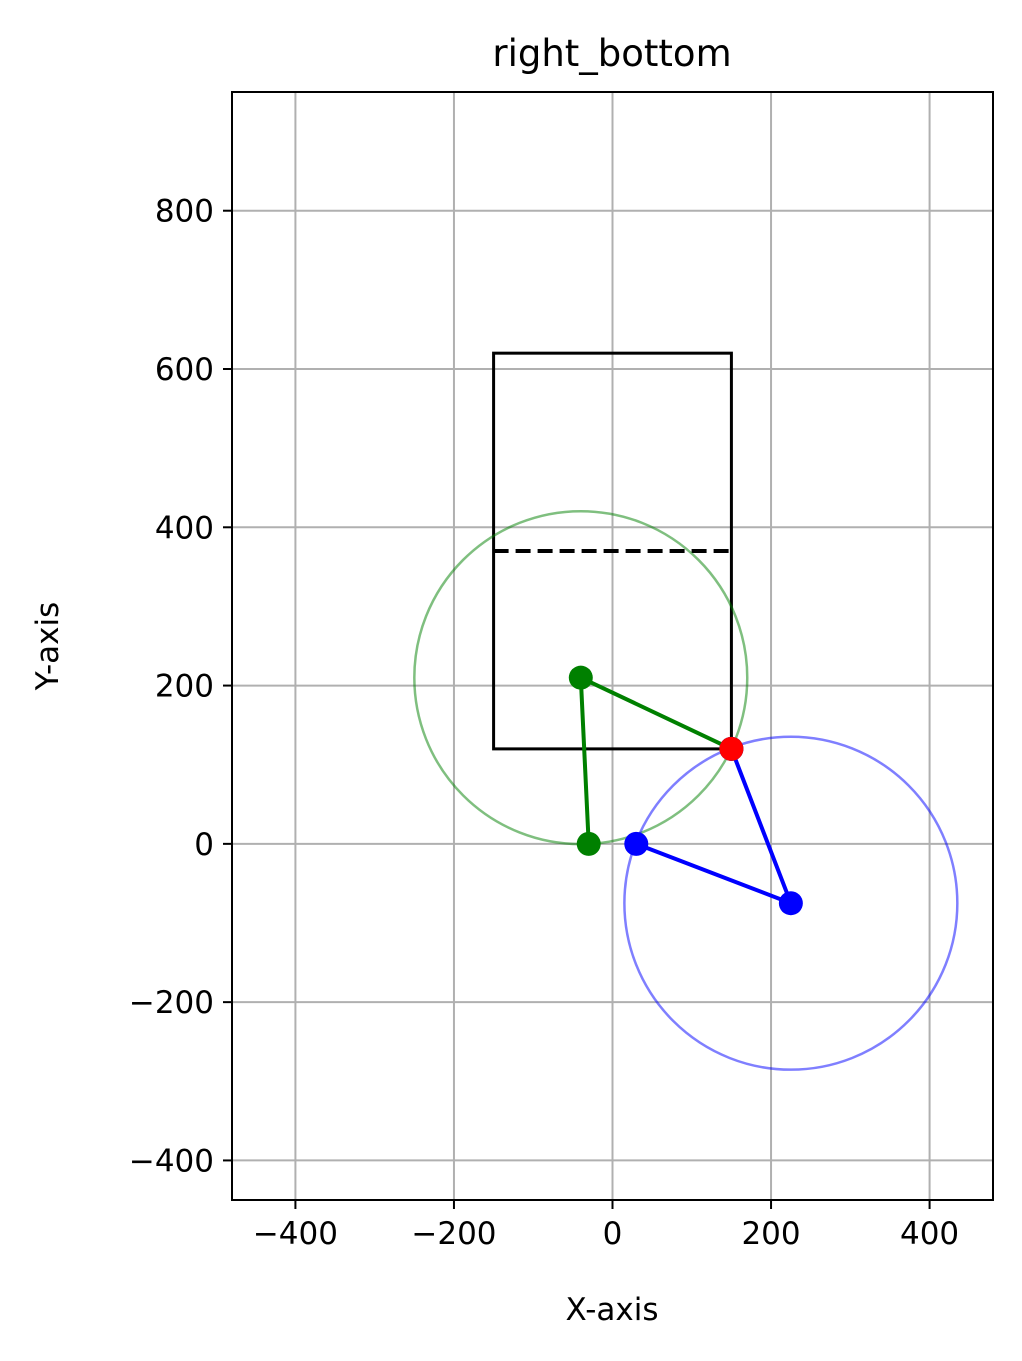  What do you see at coordinates (184, 687) in the screenshot?
I see `y-tick-label: 200` at bounding box center [184, 687].